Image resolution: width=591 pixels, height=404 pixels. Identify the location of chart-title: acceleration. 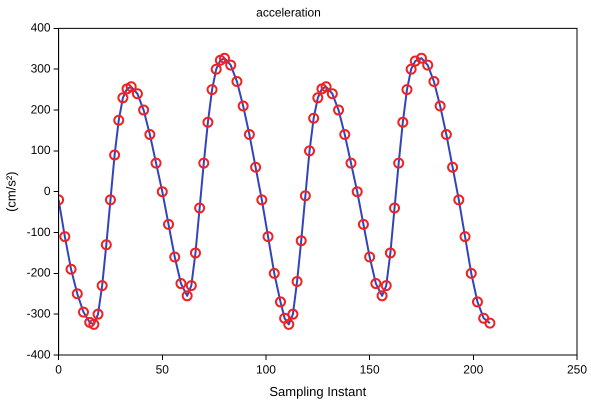
(288, 13).